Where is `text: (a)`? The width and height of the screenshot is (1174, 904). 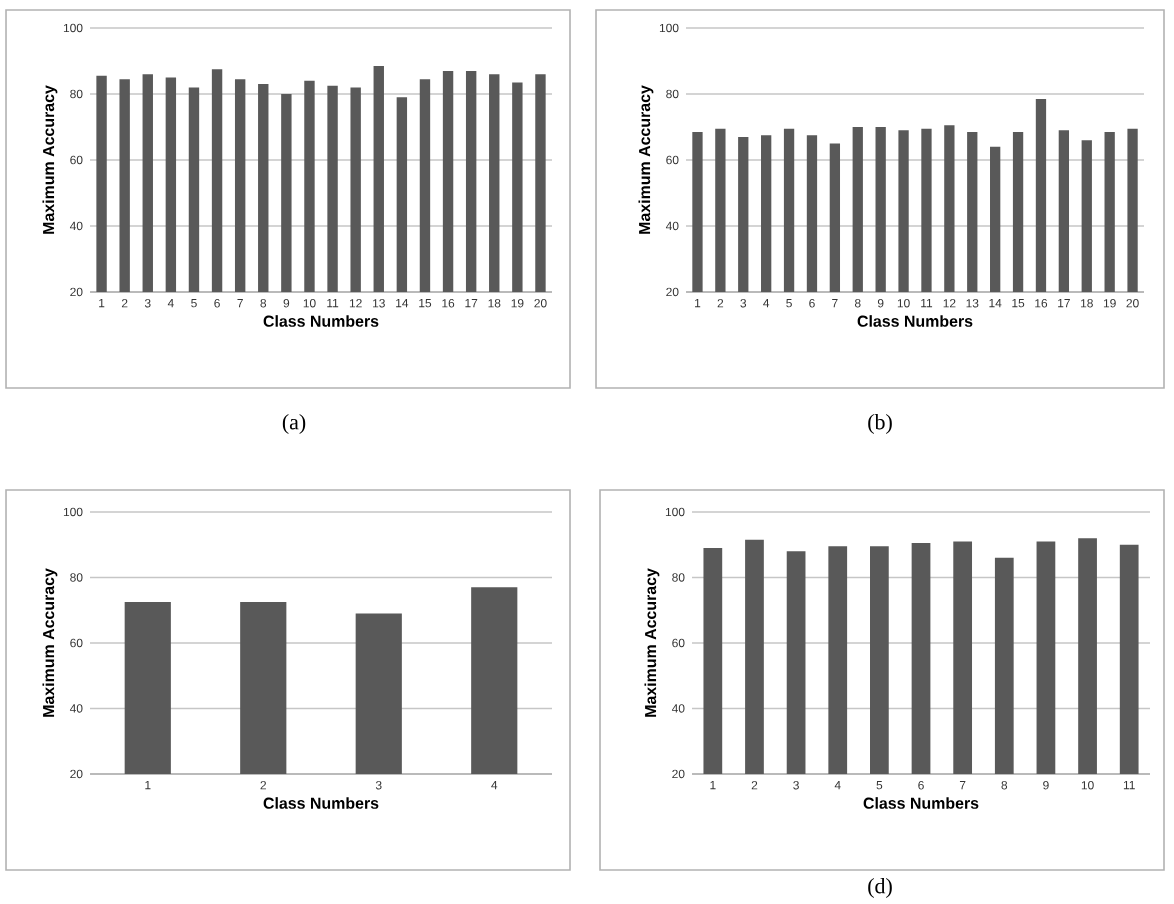
text: (a) is located at coordinates (294, 424).